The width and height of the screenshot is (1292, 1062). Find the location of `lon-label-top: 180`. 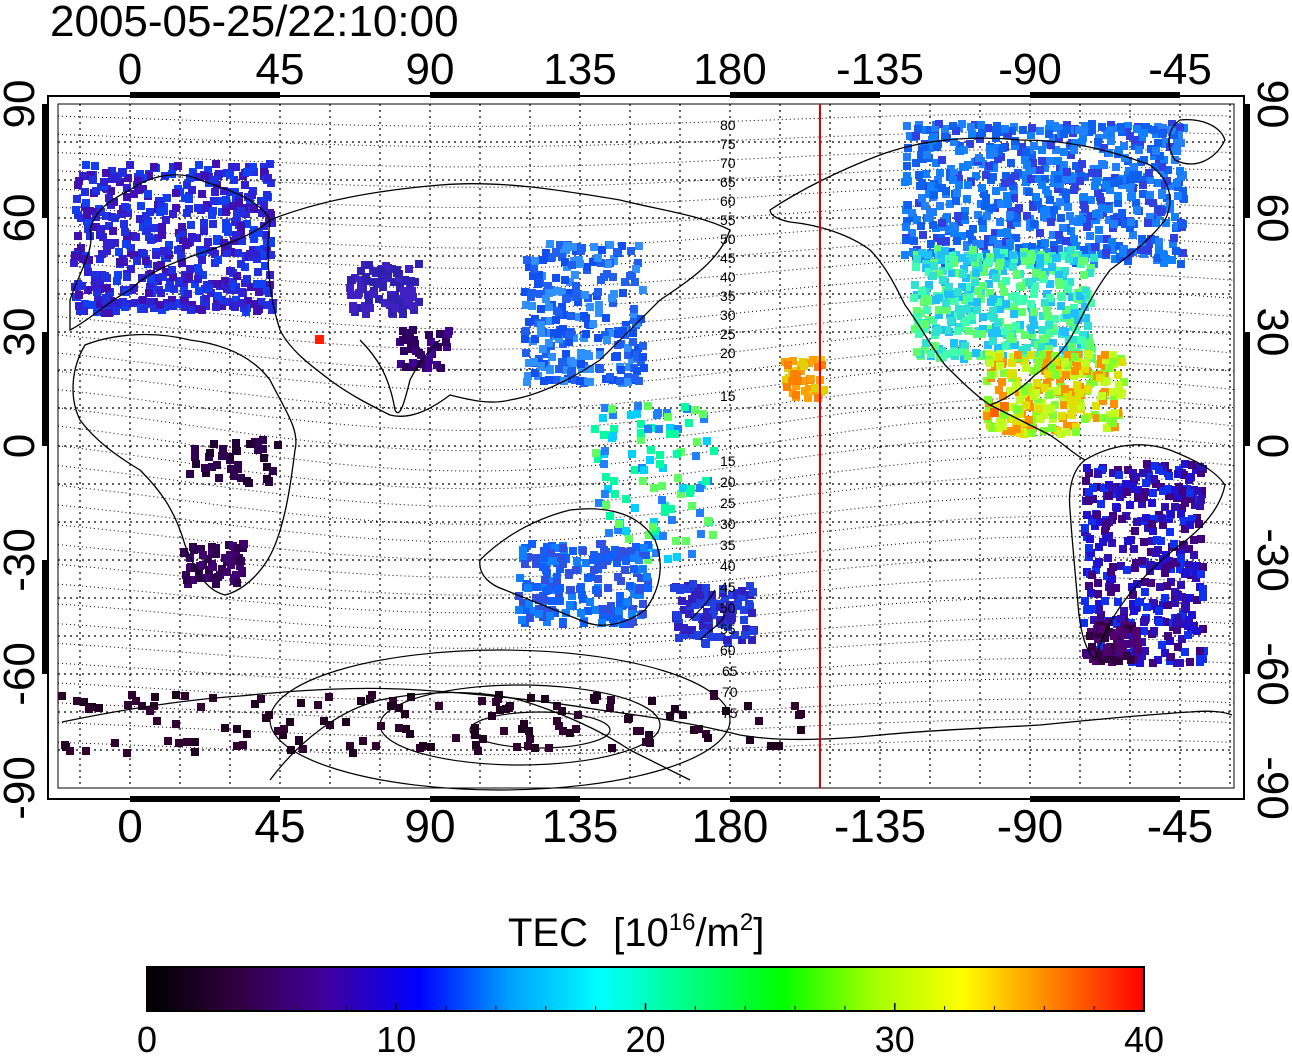

lon-label-top: 180 is located at coordinates (729, 69).